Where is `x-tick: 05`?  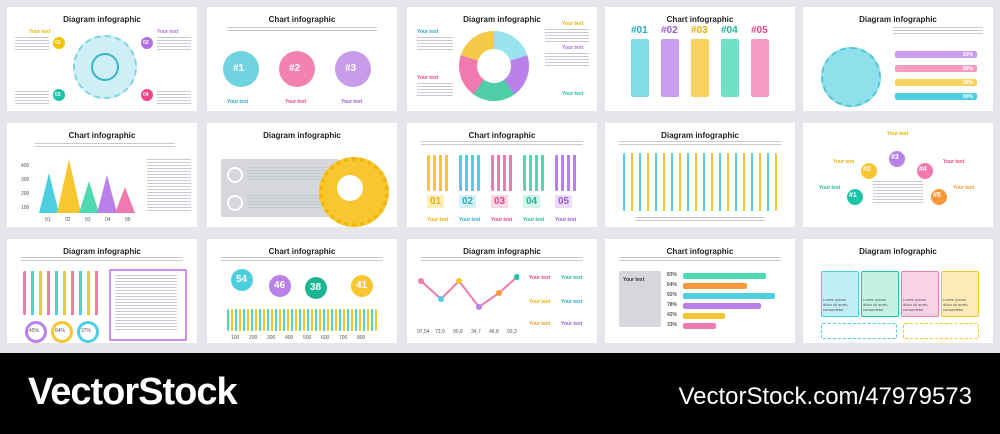 x-tick: 05 is located at coordinates (128, 220).